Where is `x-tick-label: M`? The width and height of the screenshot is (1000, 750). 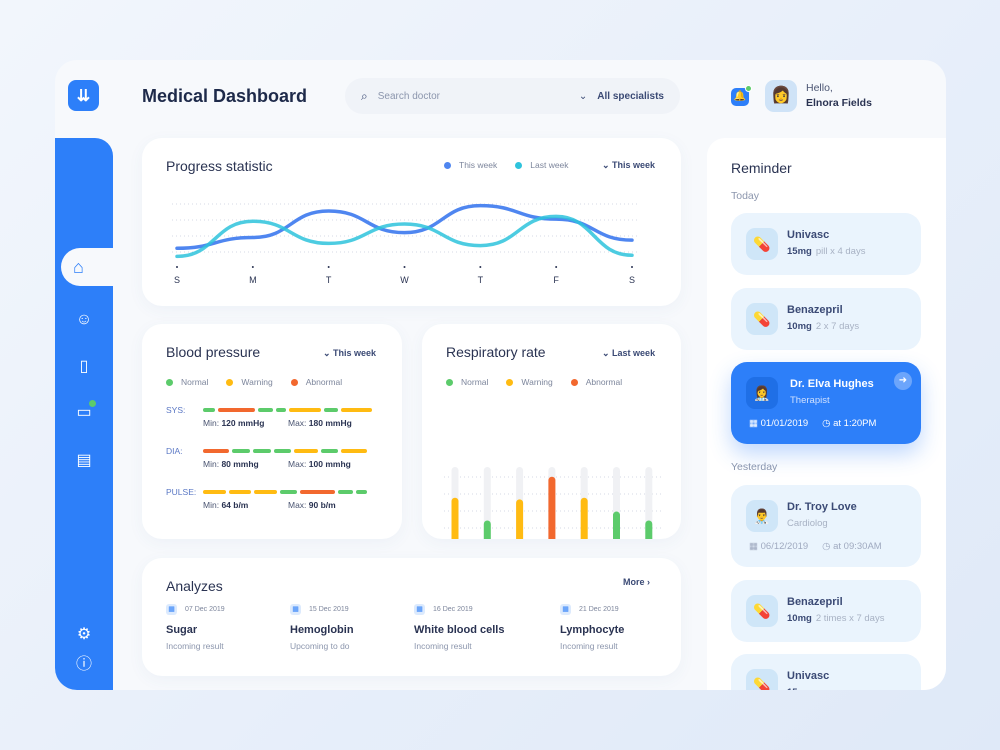 x-tick-label: M is located at coordinates (253, 280).